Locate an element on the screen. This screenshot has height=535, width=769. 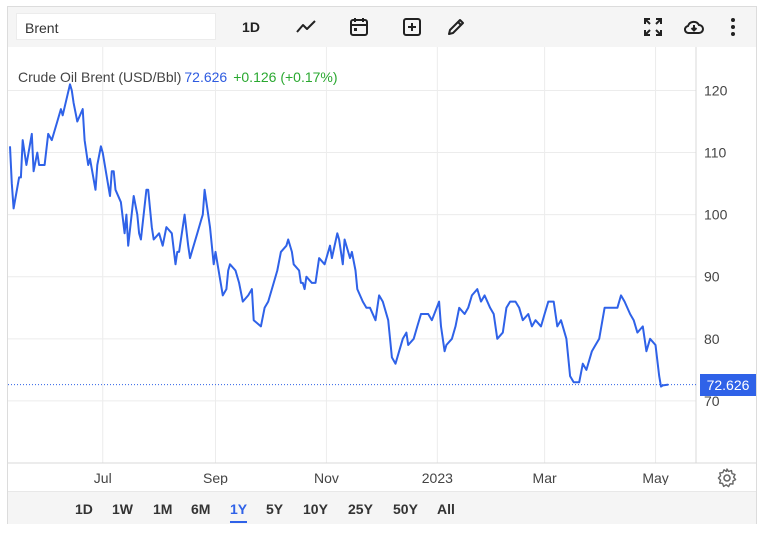
fullscreen-icon is located at coordinates (653, 27).